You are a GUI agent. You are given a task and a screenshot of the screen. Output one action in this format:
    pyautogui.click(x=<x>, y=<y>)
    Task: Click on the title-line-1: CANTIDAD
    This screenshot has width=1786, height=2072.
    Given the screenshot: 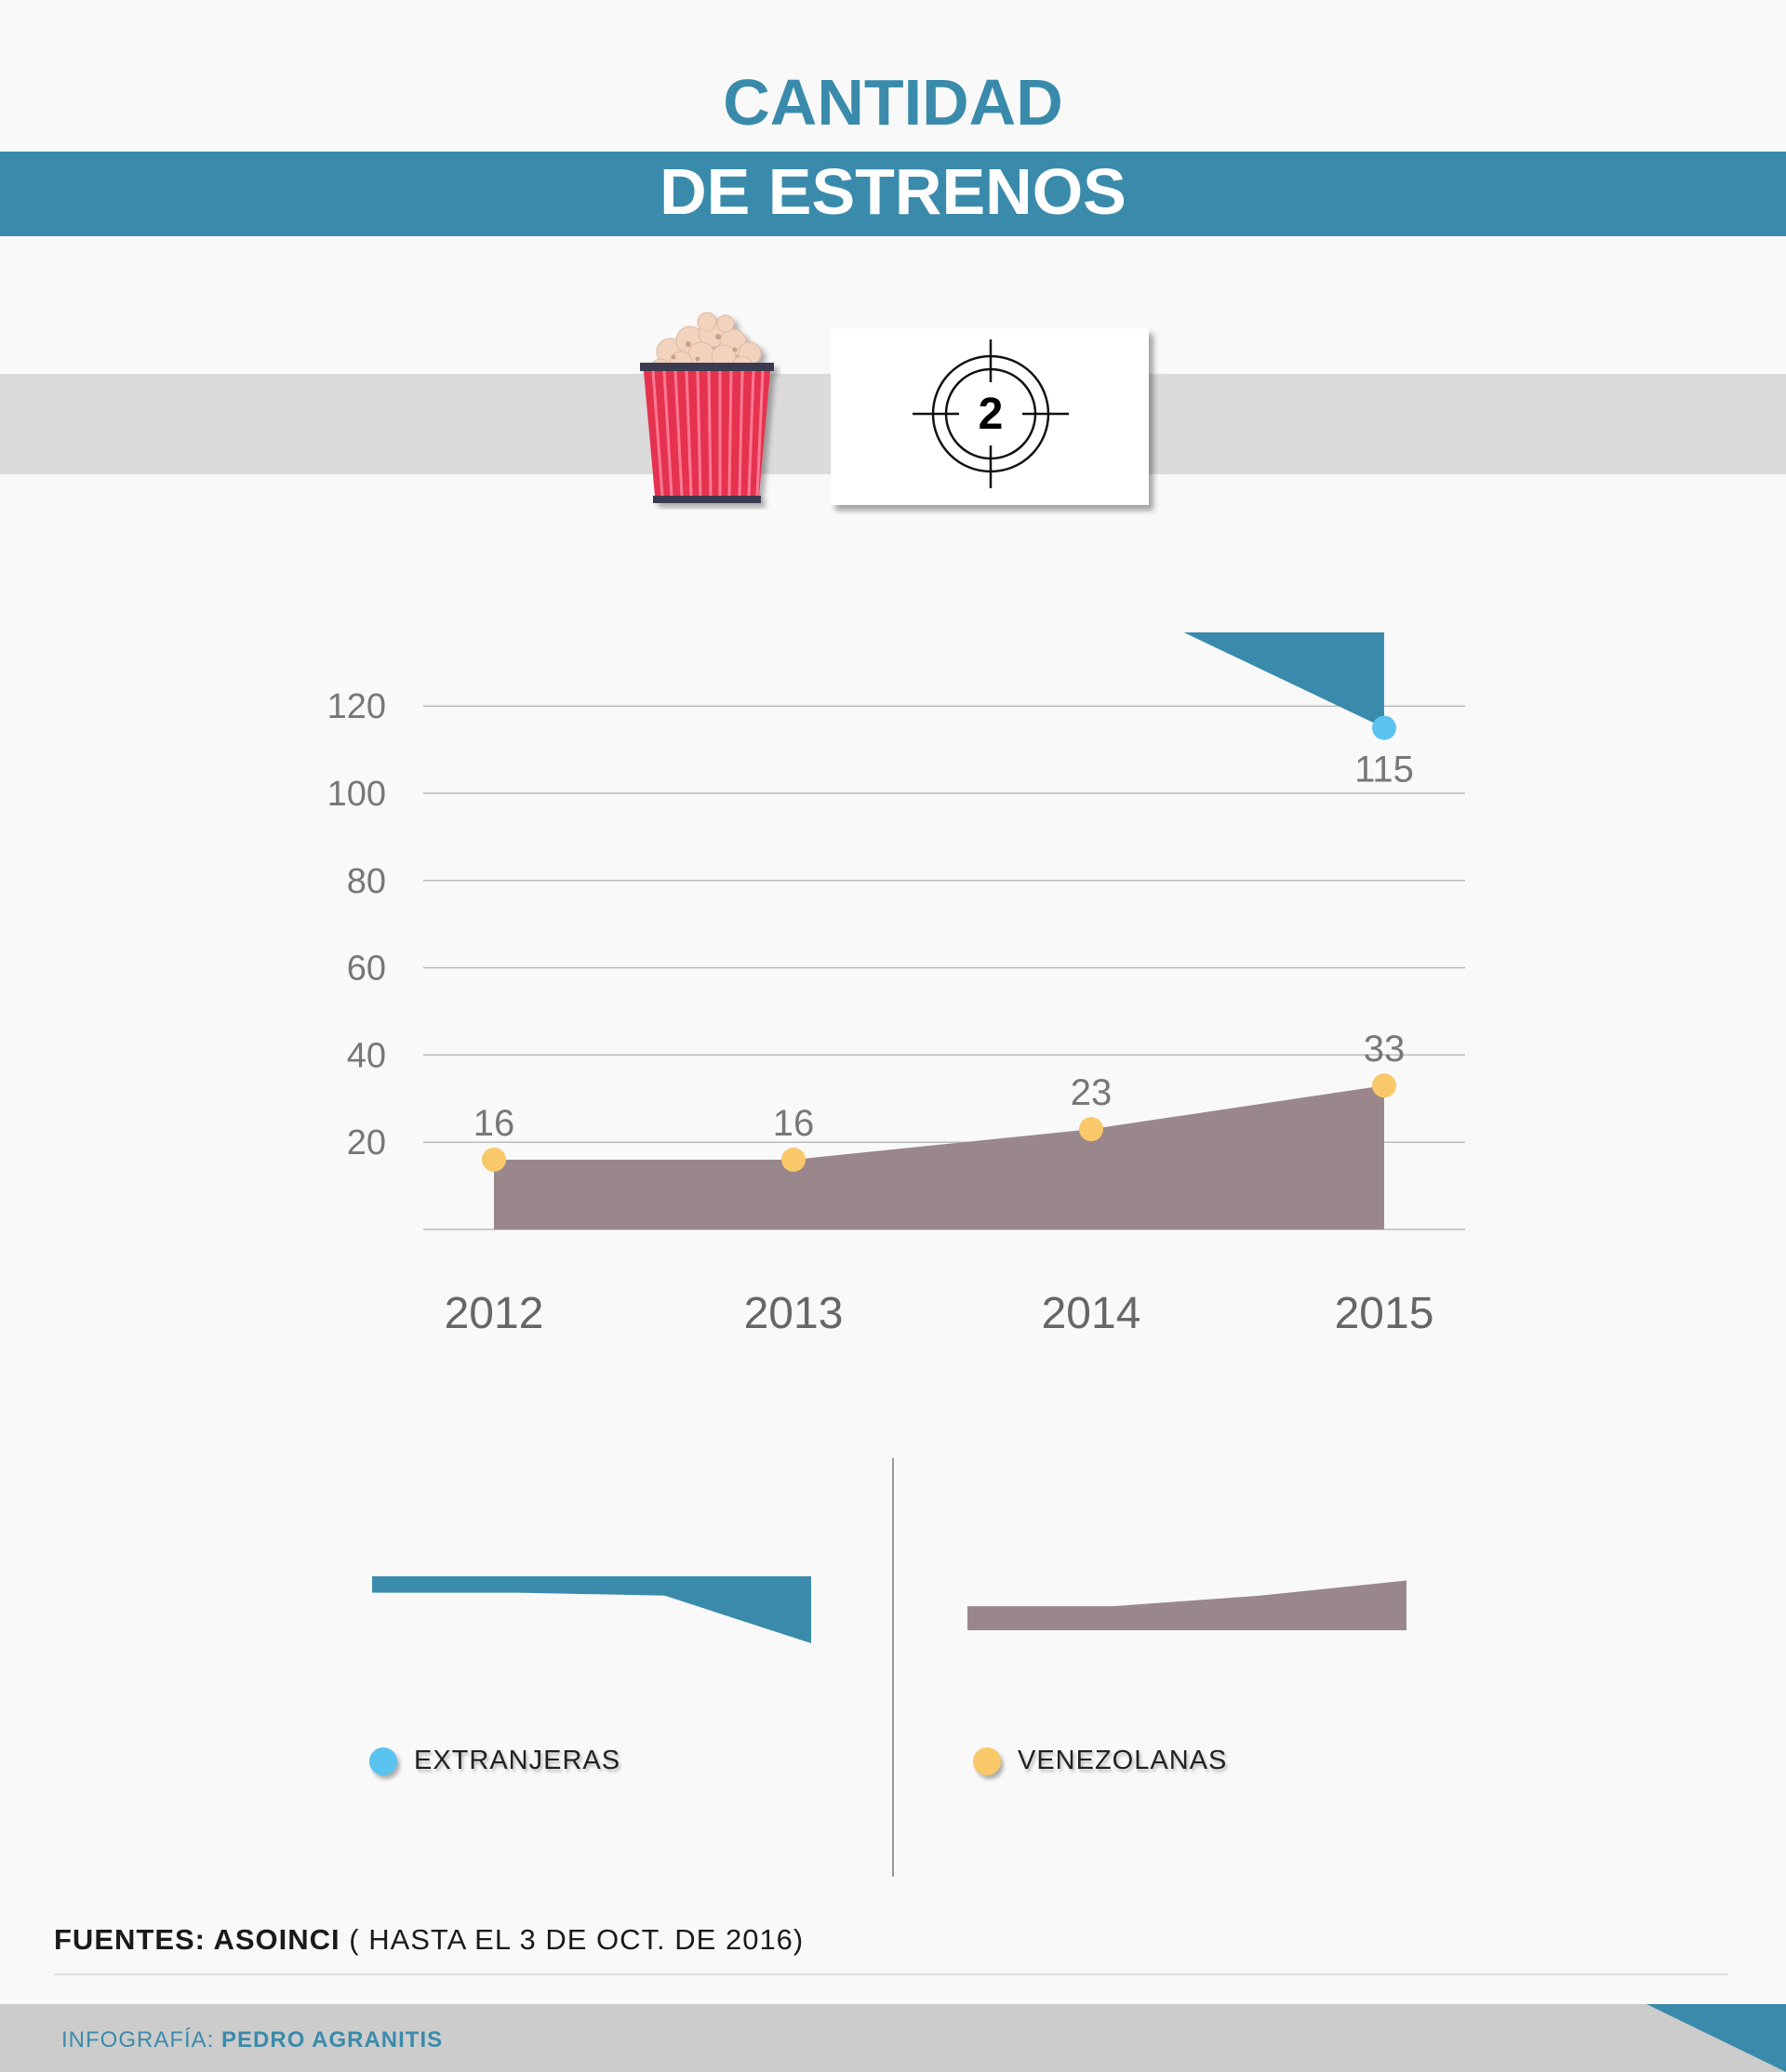 What is the action you would take?
    pyautogui.click(x=893, y=102)
    